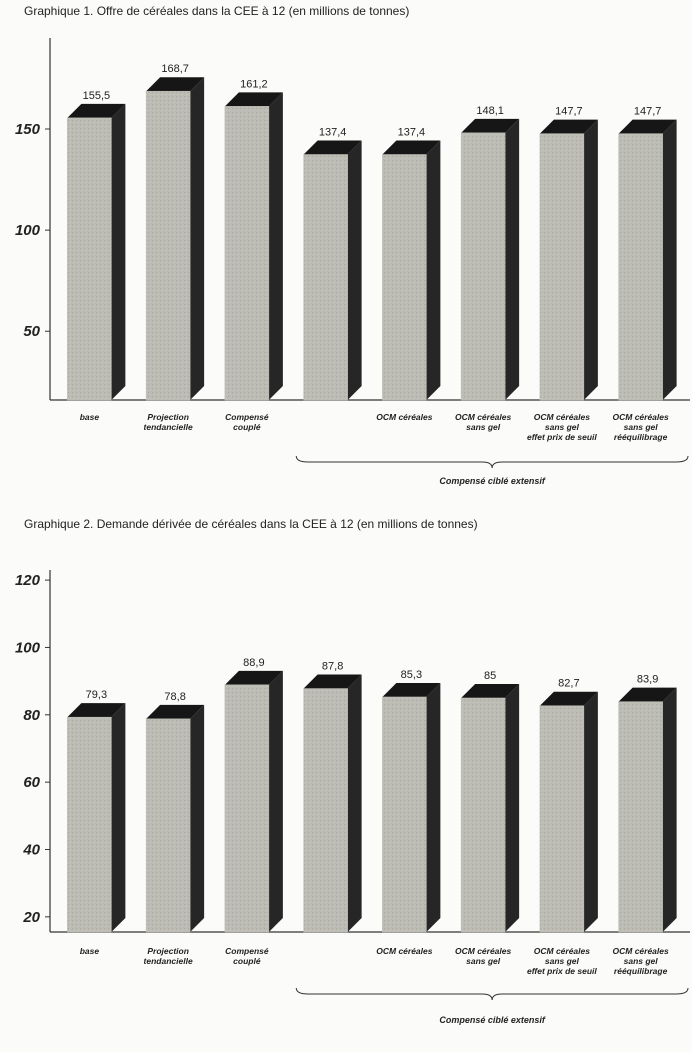  I want to click on value-label: 83,9, so click(647, 680).